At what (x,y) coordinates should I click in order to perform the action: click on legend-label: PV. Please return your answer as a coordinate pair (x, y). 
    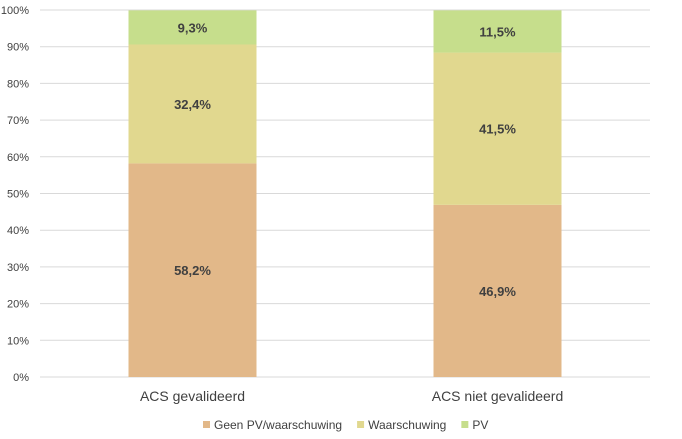
    Looking at the image, I should click on (480, 425).